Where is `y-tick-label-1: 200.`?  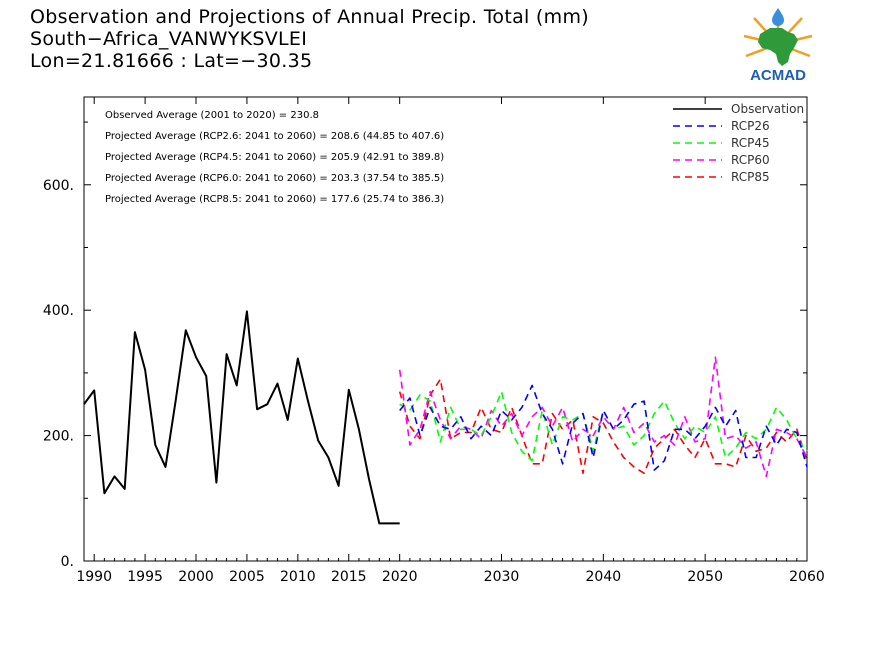 y-tick-label-1: 200. is located at coordinates (58, 437).